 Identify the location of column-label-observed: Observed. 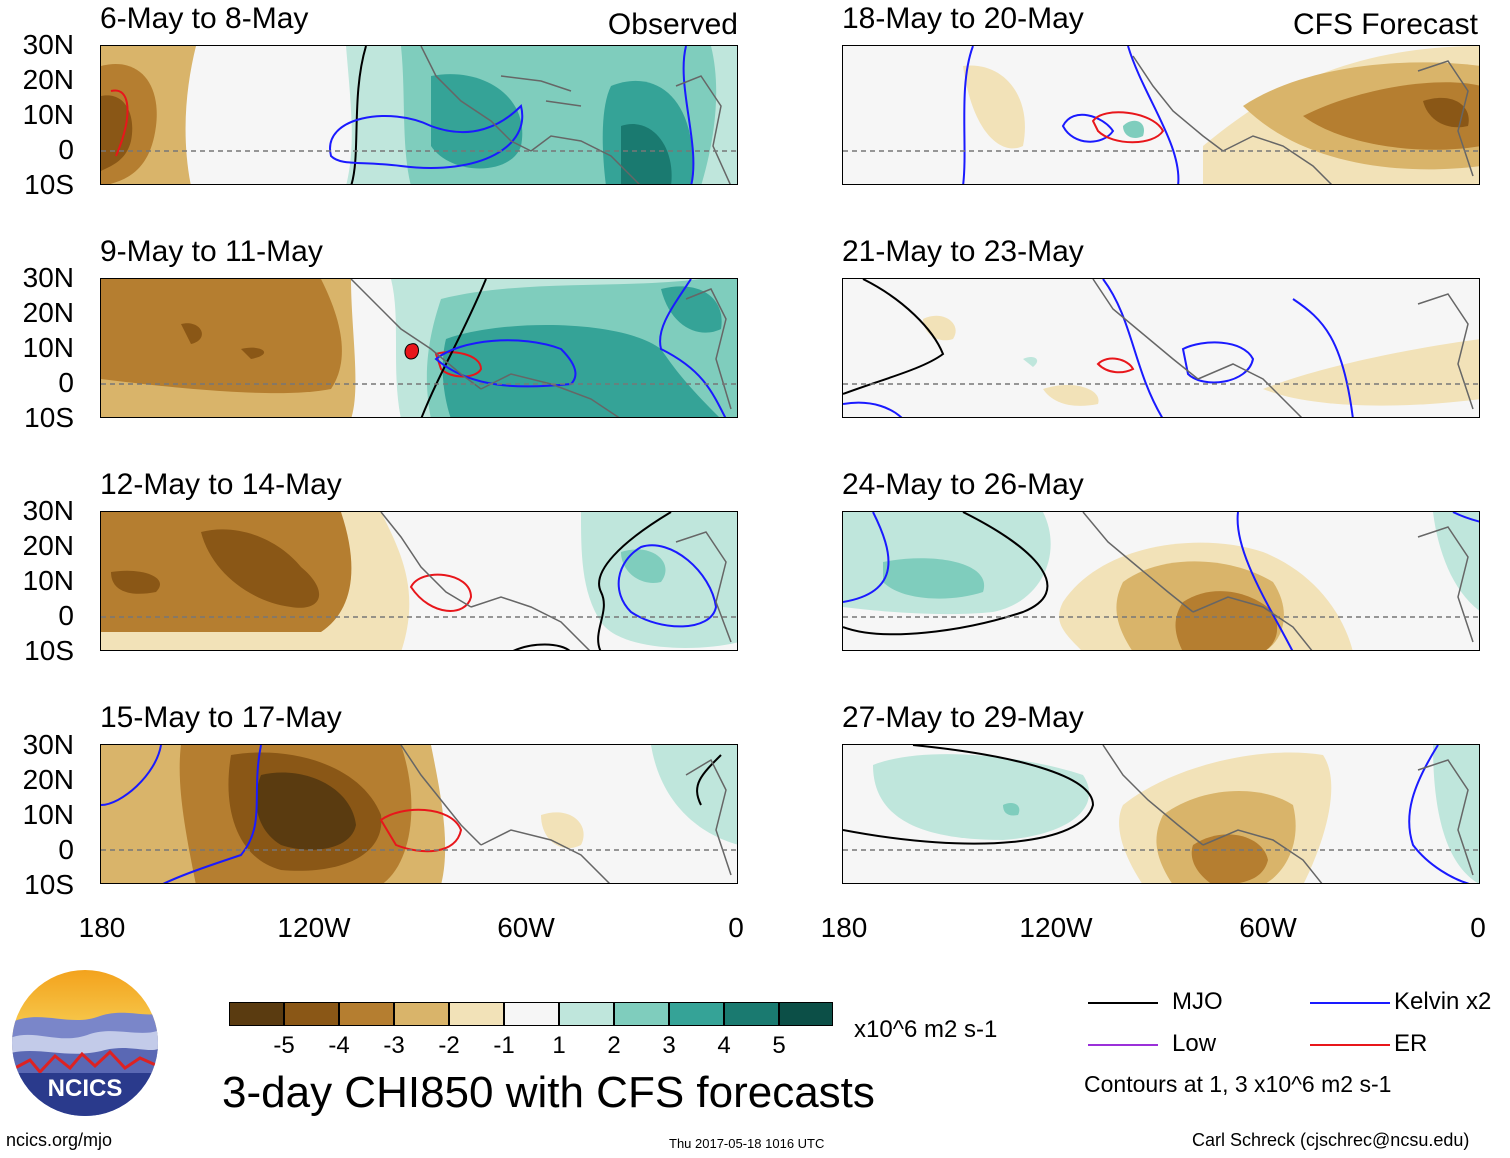
(672, 24).